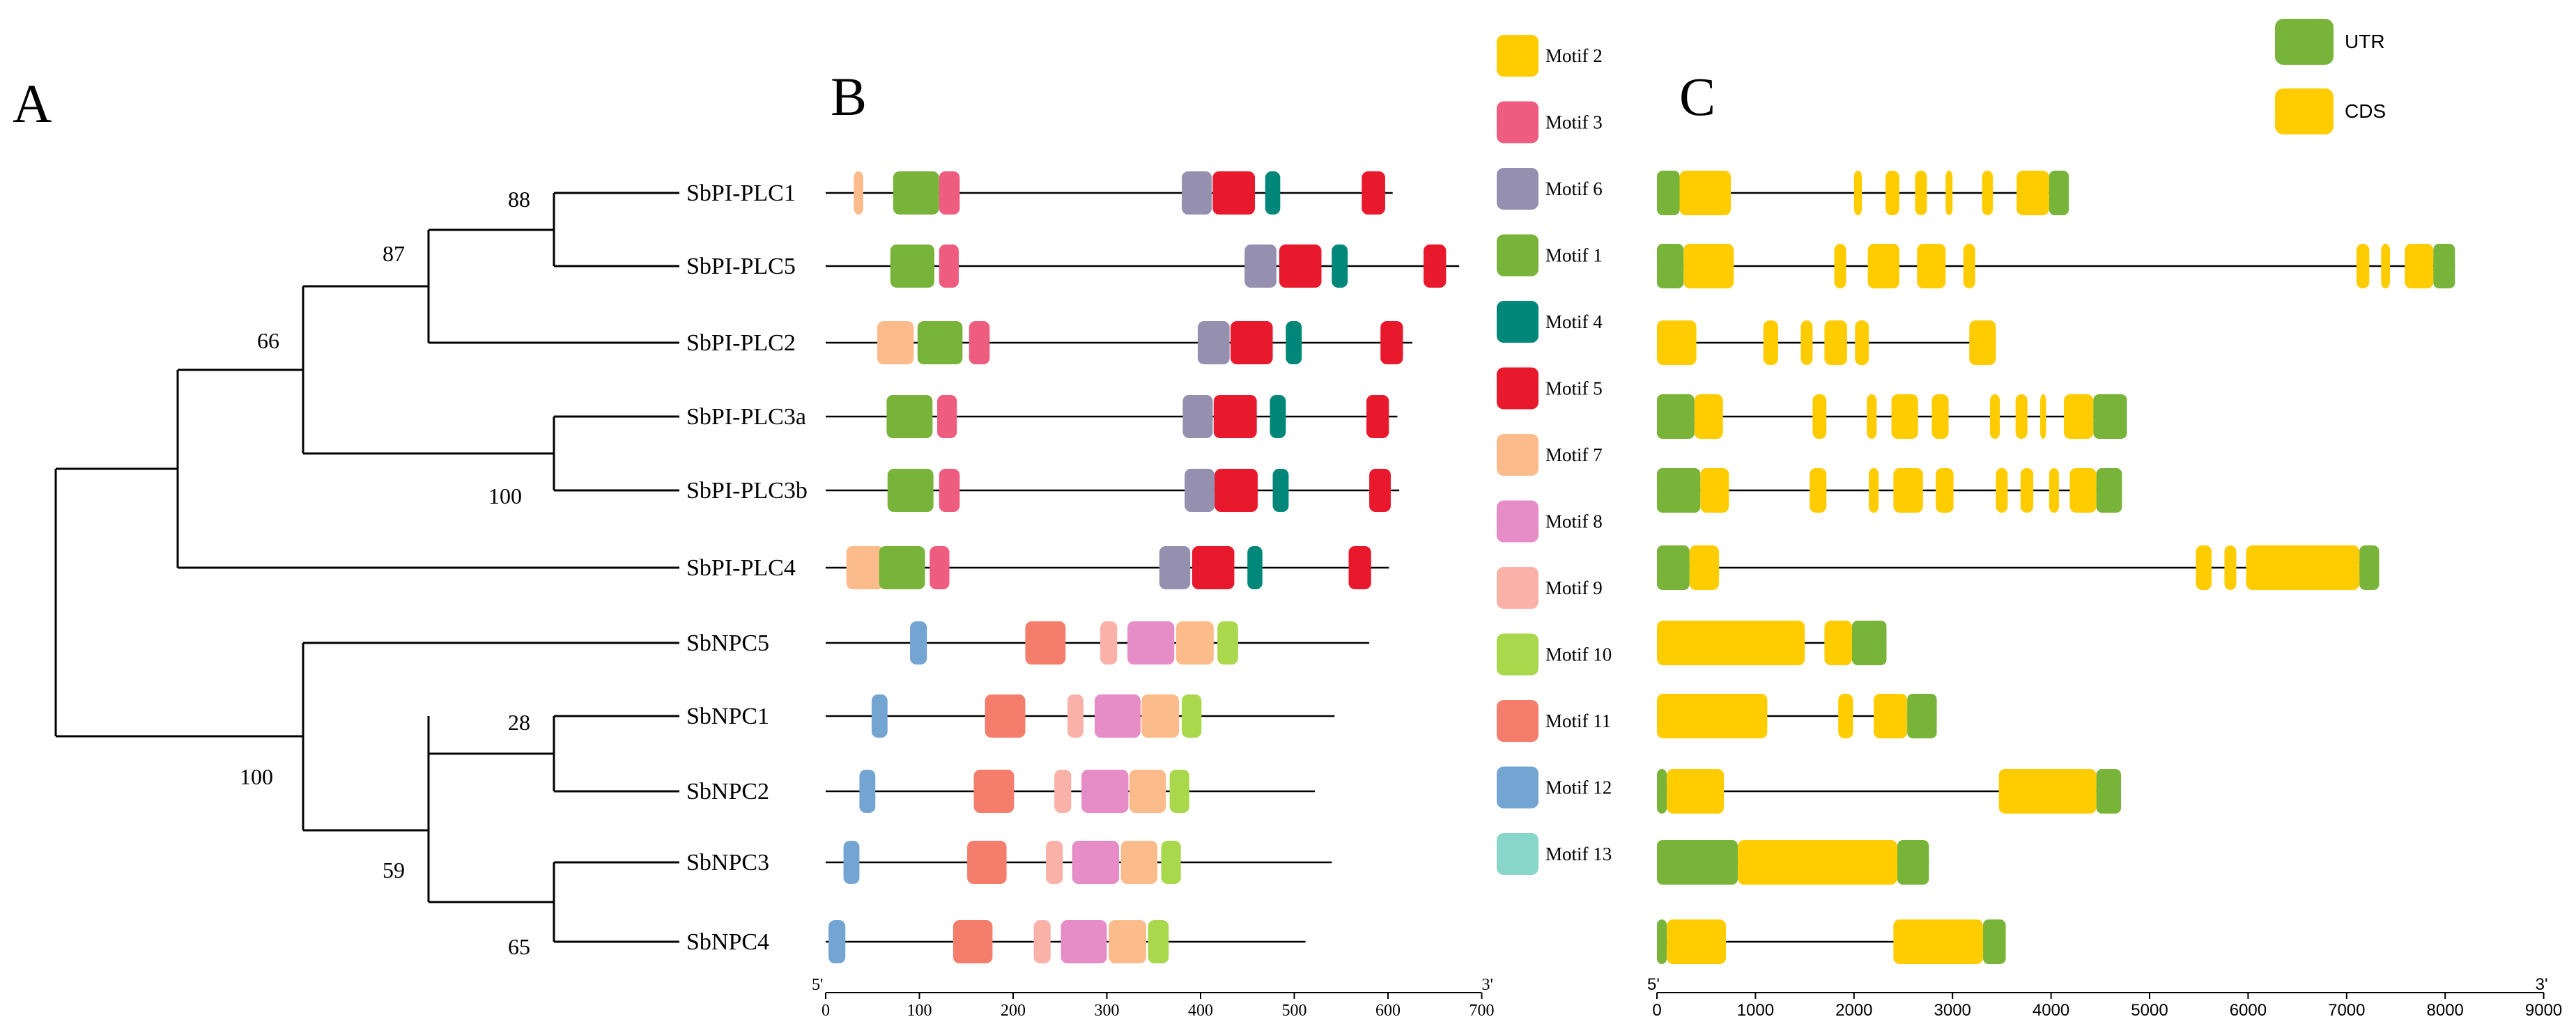  What do you see at coordinates (1171, 862) in the screenshot?
I see `motif-10-box` at bounding box center [1171, 862].